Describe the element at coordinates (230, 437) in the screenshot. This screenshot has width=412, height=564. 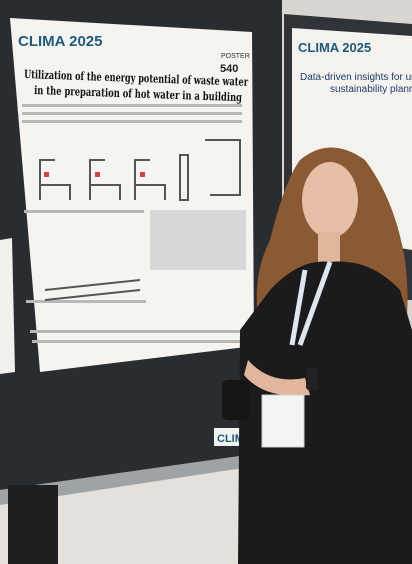
I see `logo-sign` at that location.